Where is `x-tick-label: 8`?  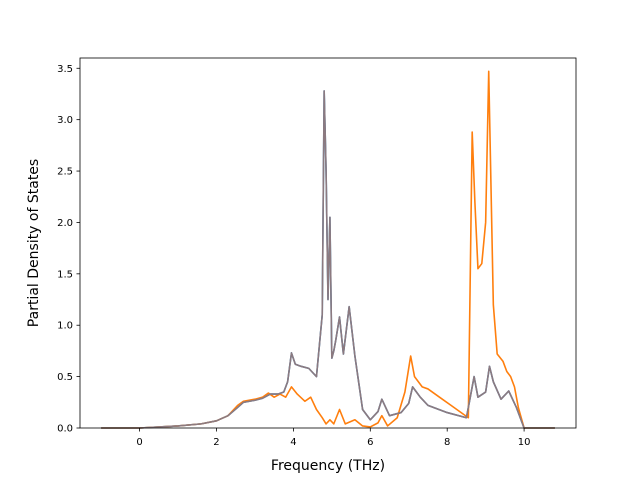 x-tick-label: 8 is located at coordinates (447, 442).